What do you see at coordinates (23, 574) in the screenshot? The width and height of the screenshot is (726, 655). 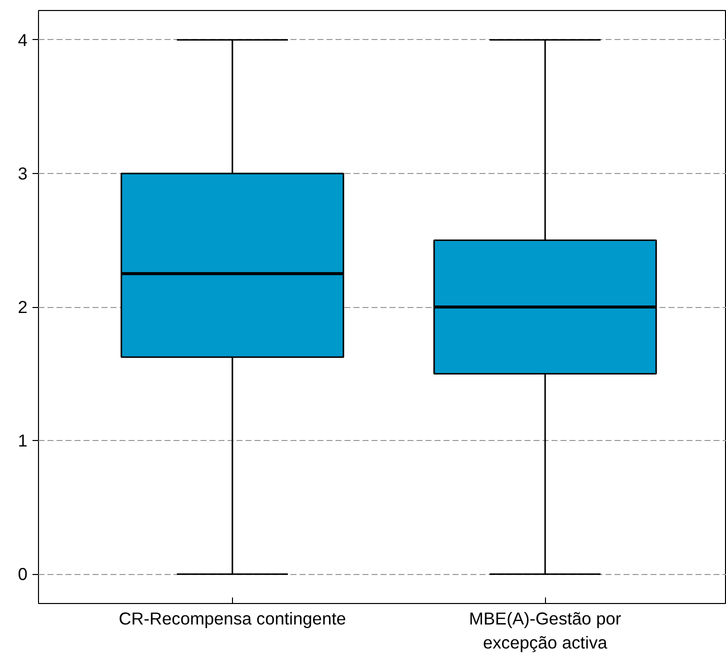 I see `y-tick-label: 0` at bounding box center [23, 574].